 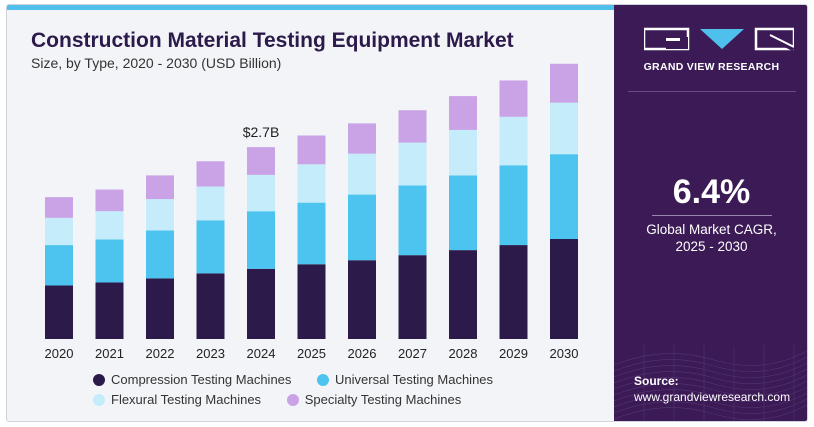 I want to click on x-tick-label-2021: 2021, so click(x=109, y=353).